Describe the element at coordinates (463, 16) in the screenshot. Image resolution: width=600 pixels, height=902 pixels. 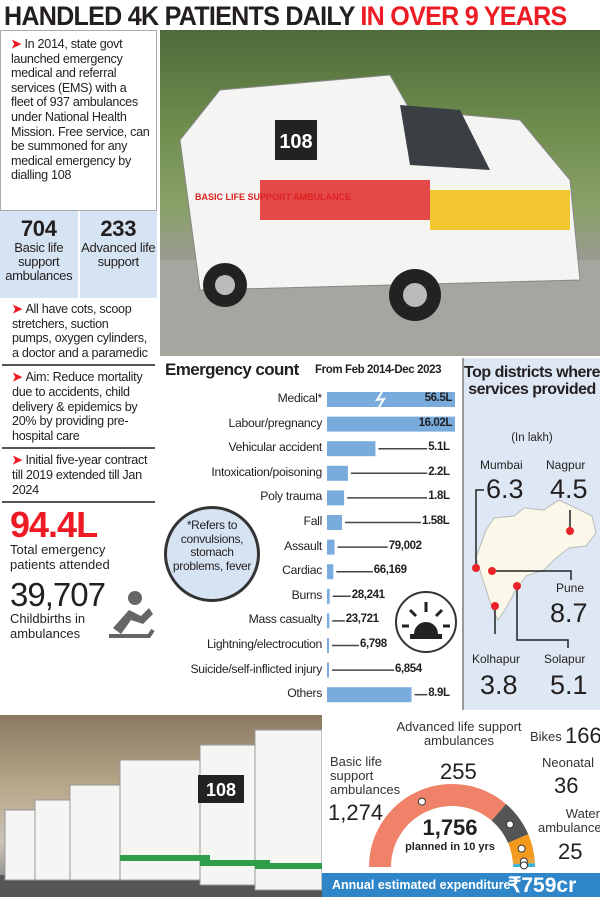
I see `headline-highlight: IN OVER 9 YEARS` at that location.